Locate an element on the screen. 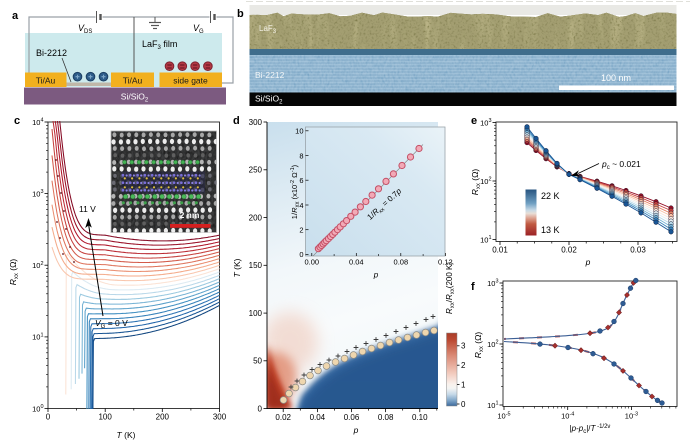 Image resolution: width=692 pixels, height=442 pixels. svg-text: 4 is located at coordinates (301, 205).